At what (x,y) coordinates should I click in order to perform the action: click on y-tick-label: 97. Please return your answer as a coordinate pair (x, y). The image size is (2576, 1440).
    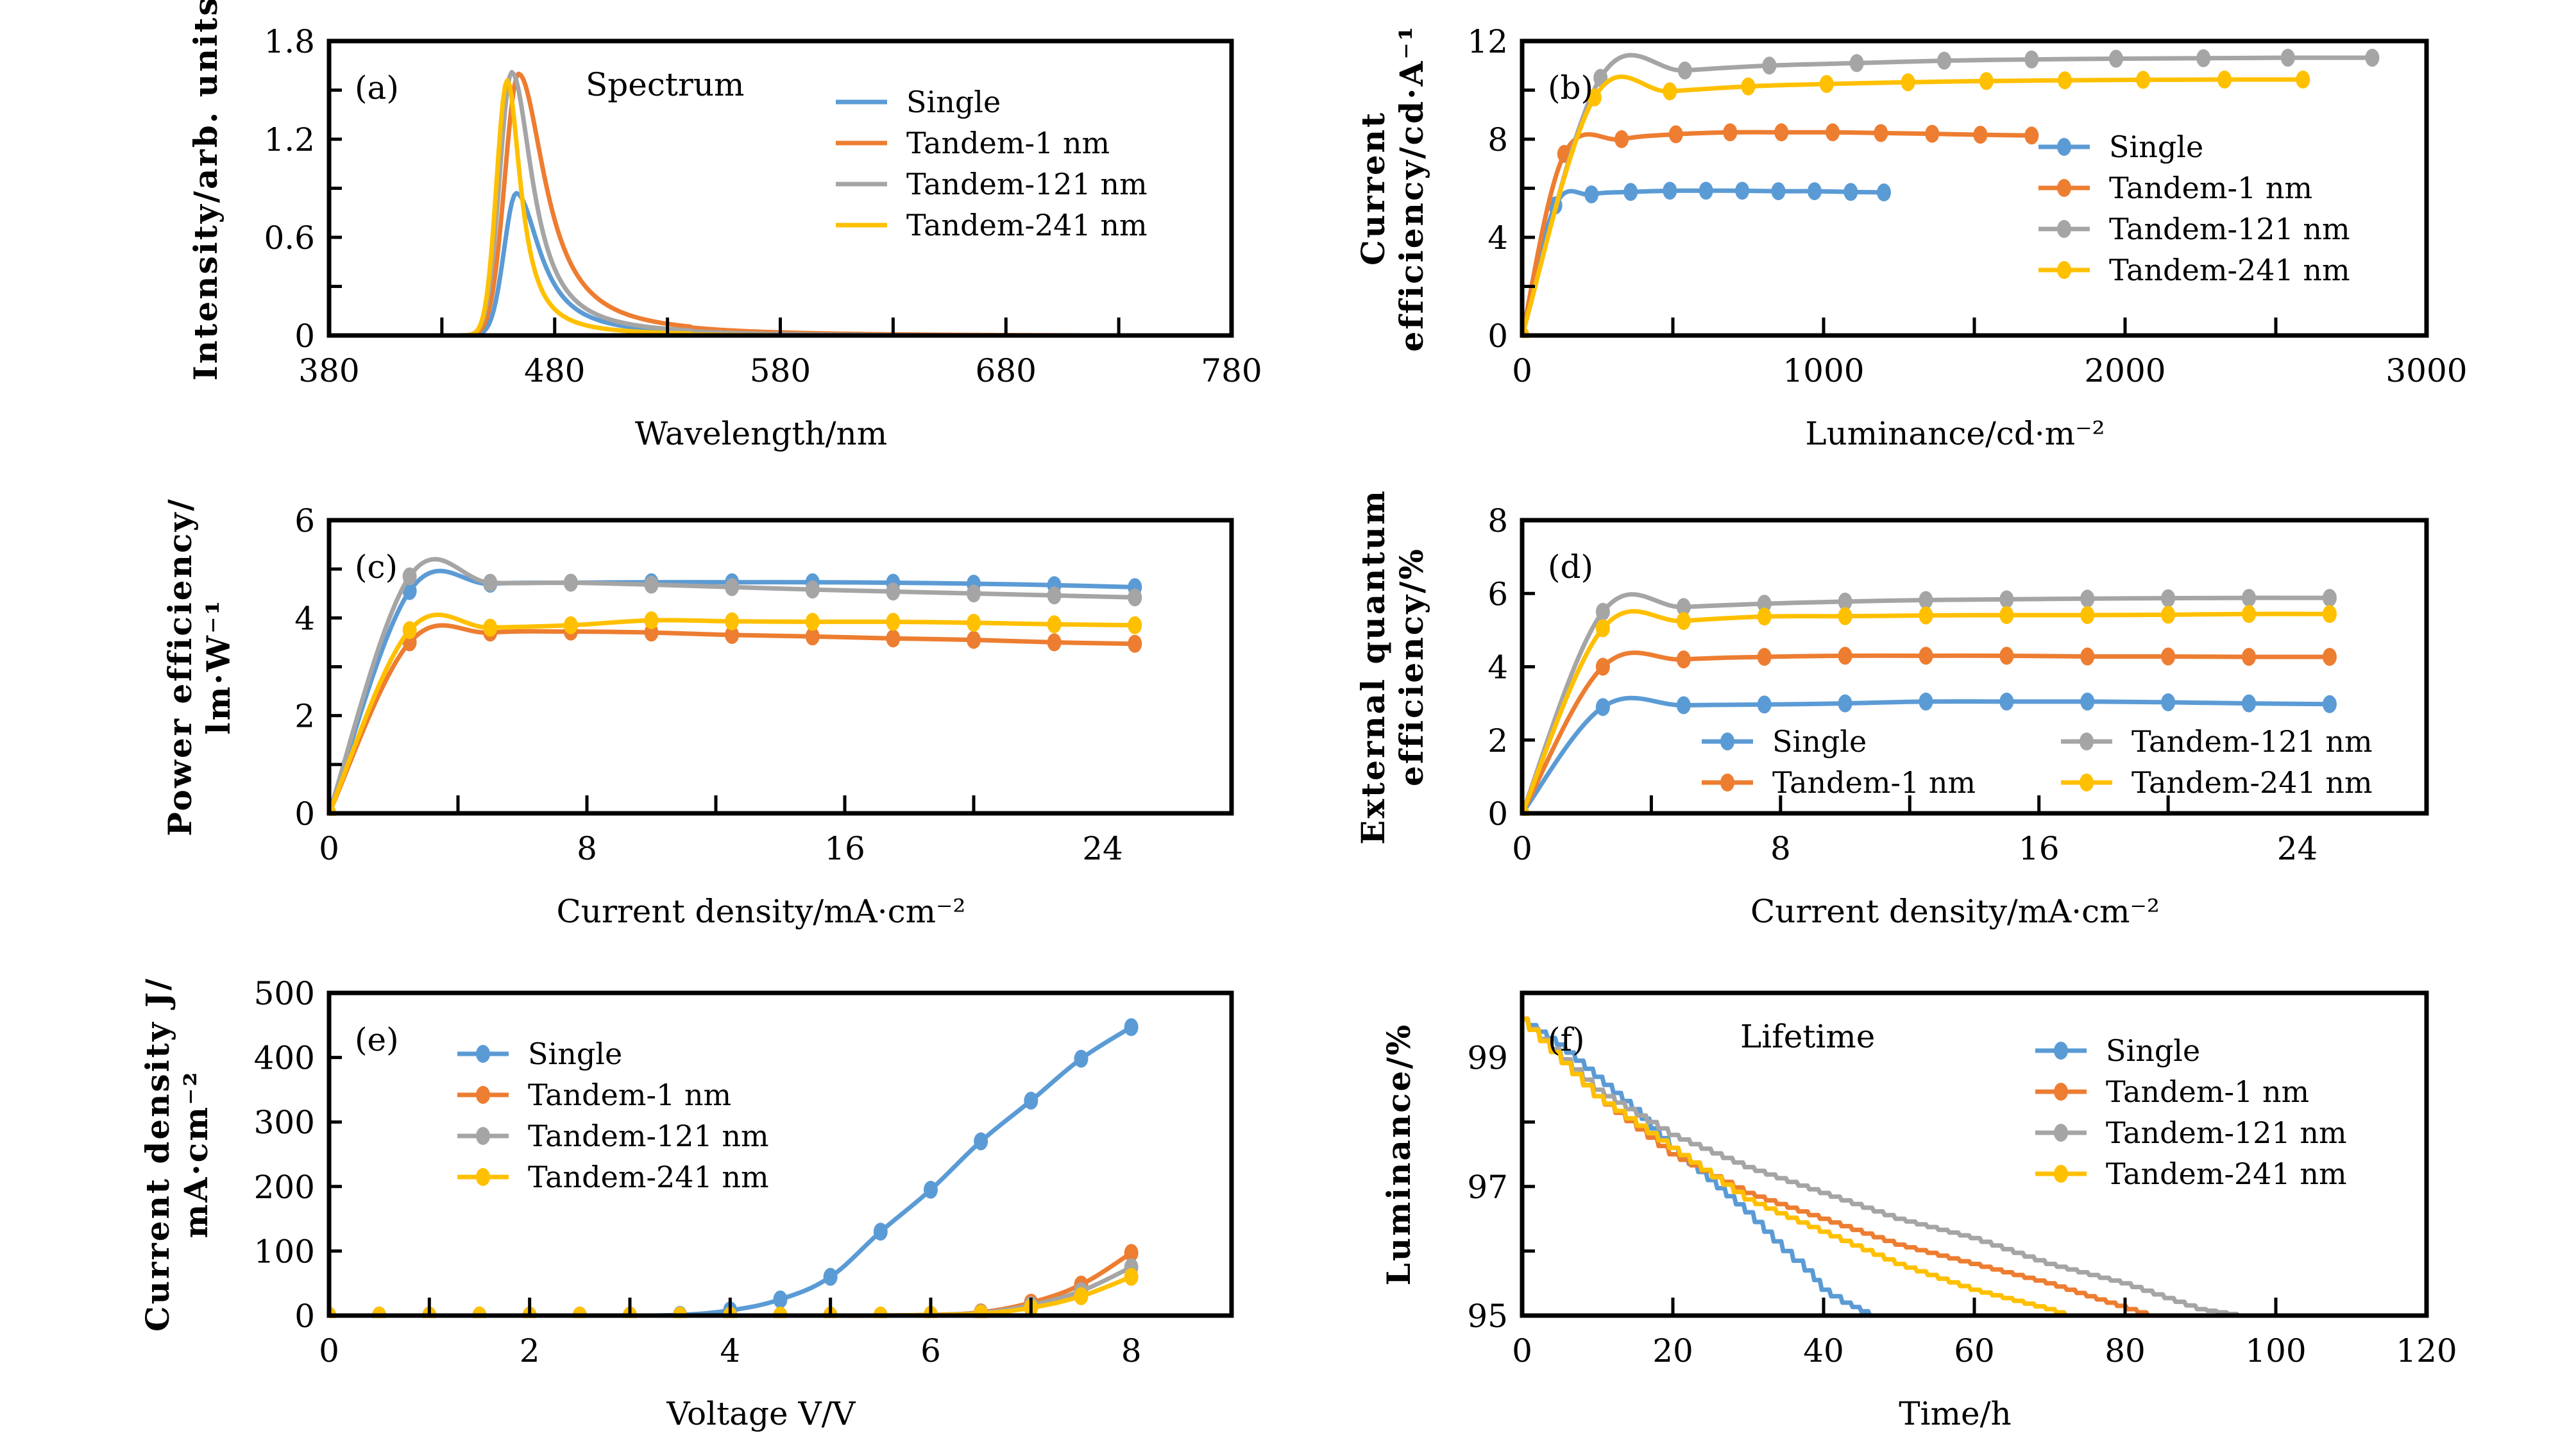
    Looking at the image, I should click on (1487, 1187).